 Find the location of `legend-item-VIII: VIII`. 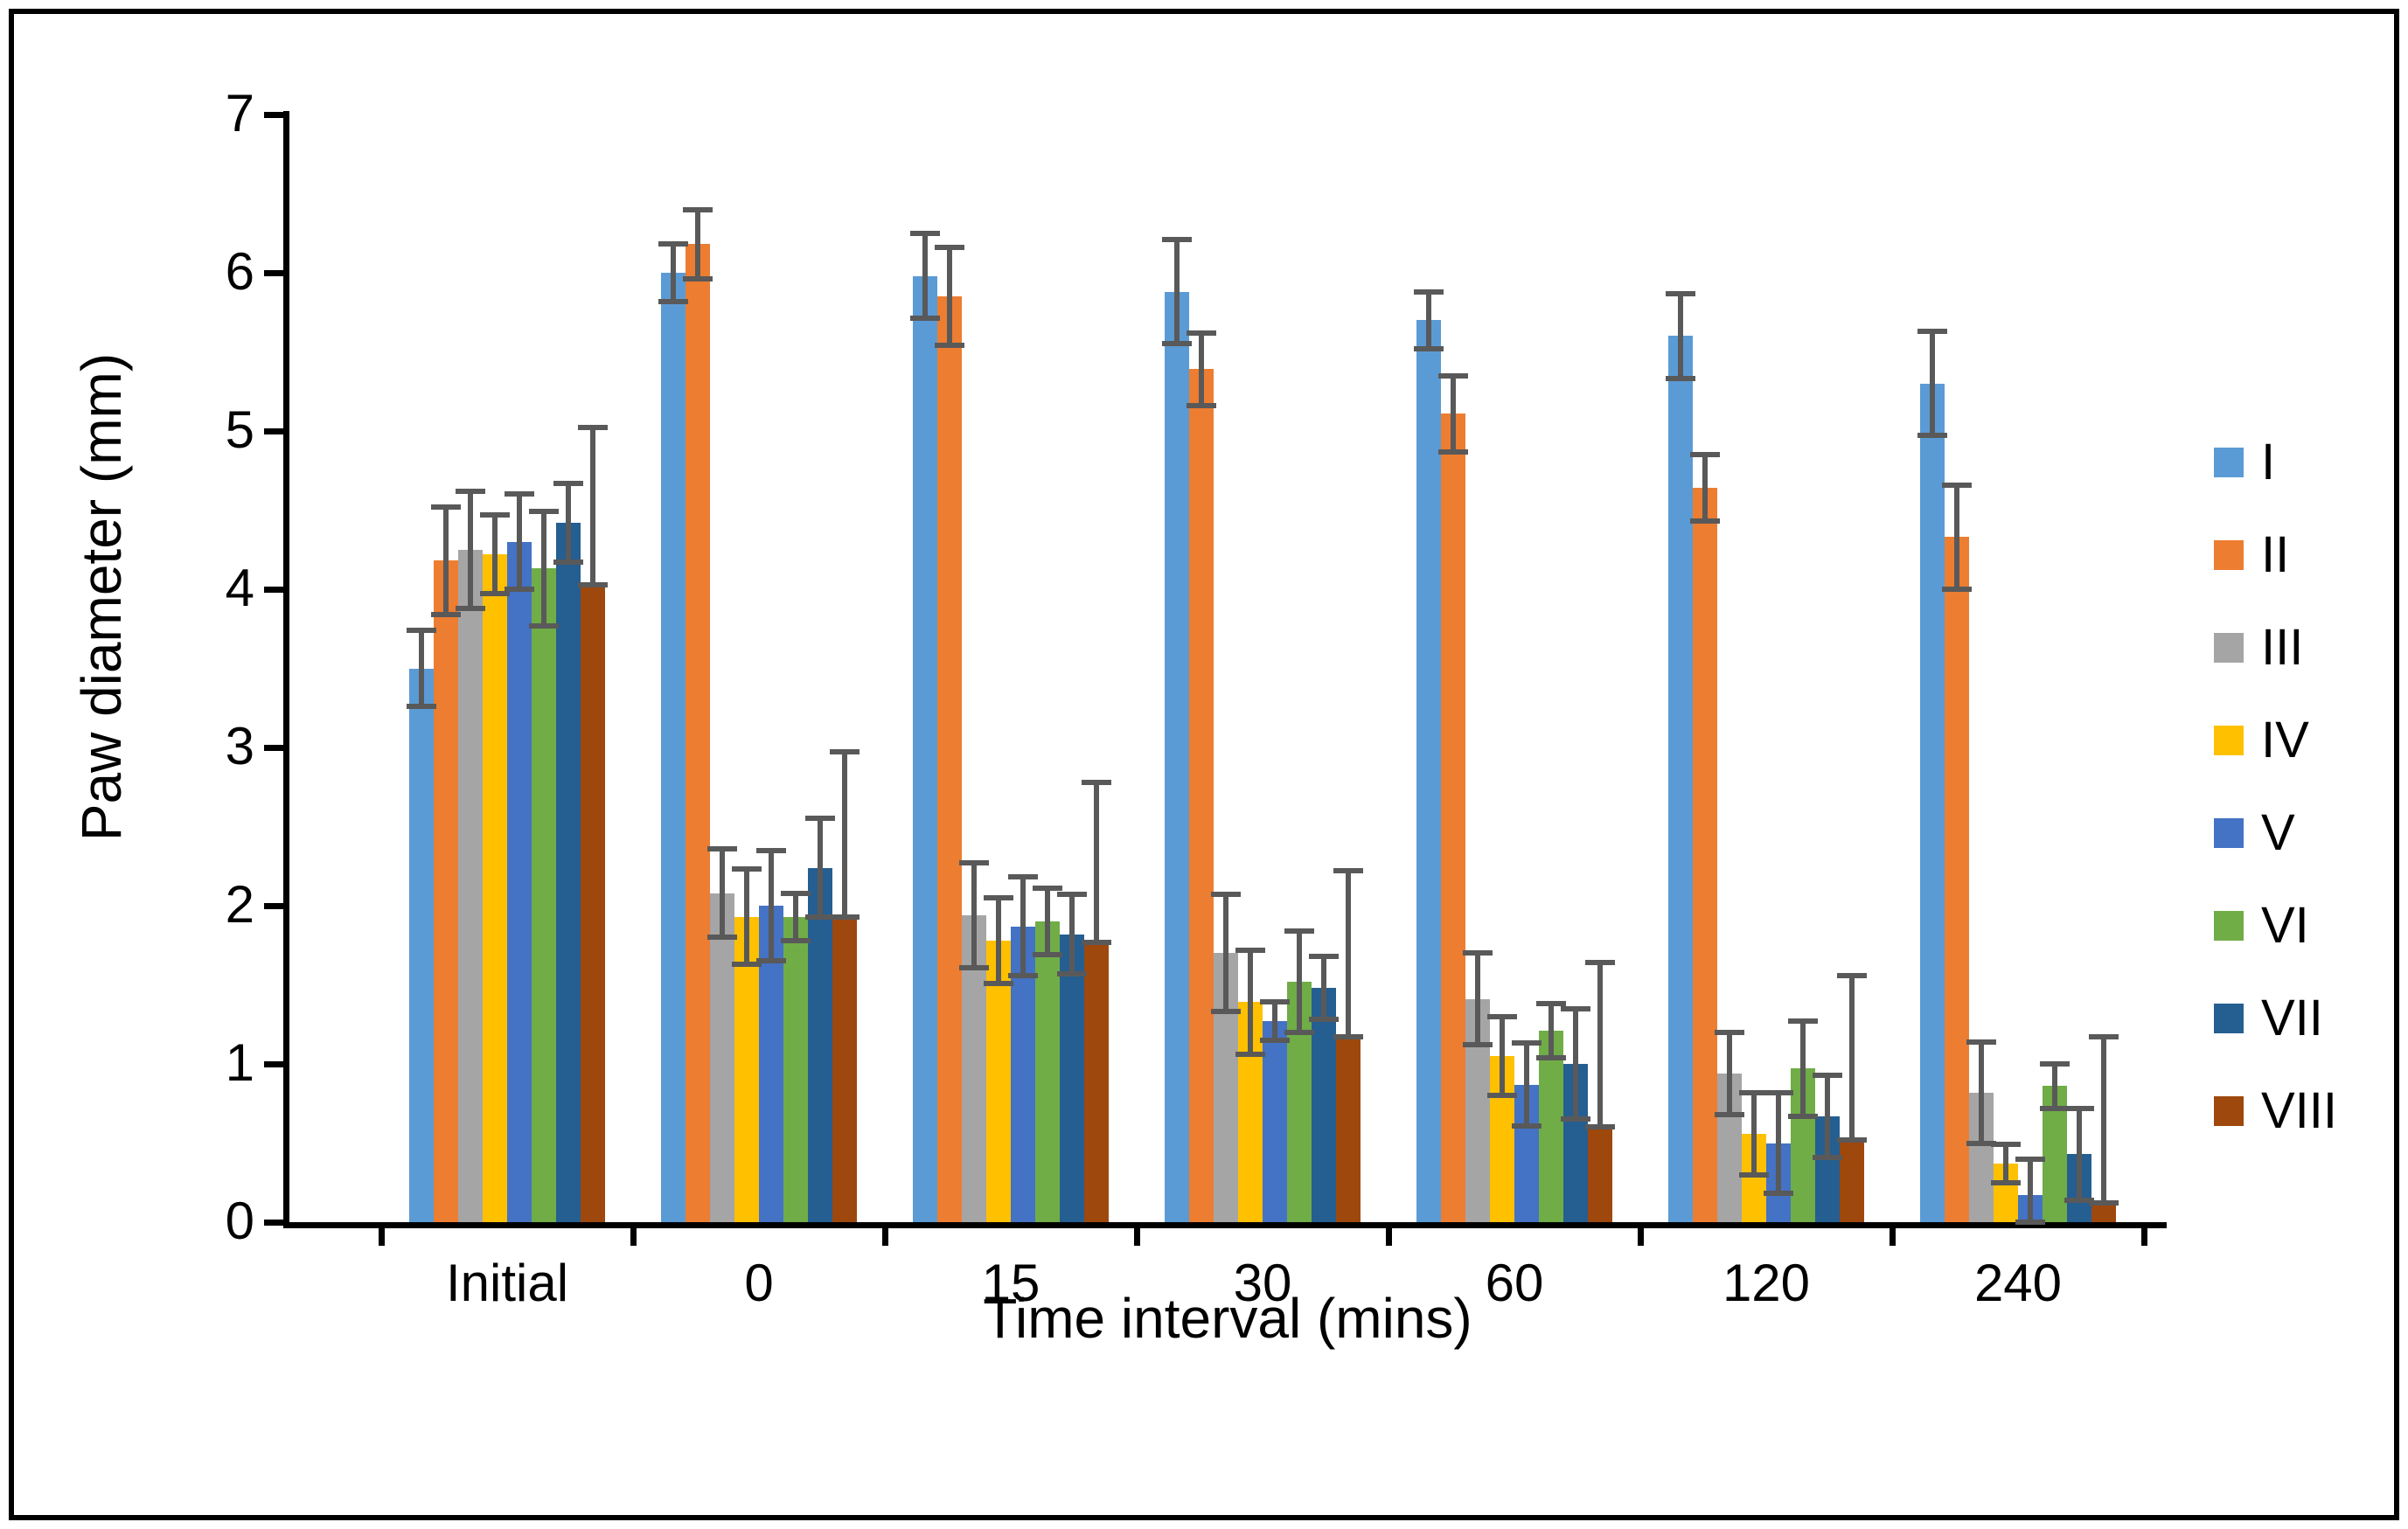

legend-item-VIII: VIII is located at coordinates (2275, 1112).